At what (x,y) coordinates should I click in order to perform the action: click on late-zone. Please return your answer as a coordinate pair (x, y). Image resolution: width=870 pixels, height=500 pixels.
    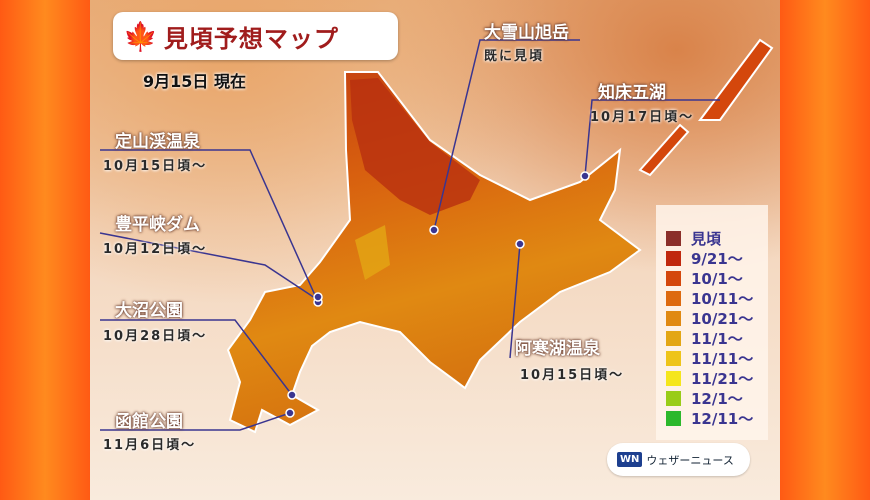
    Looking at the image, I should click on (372, 252).